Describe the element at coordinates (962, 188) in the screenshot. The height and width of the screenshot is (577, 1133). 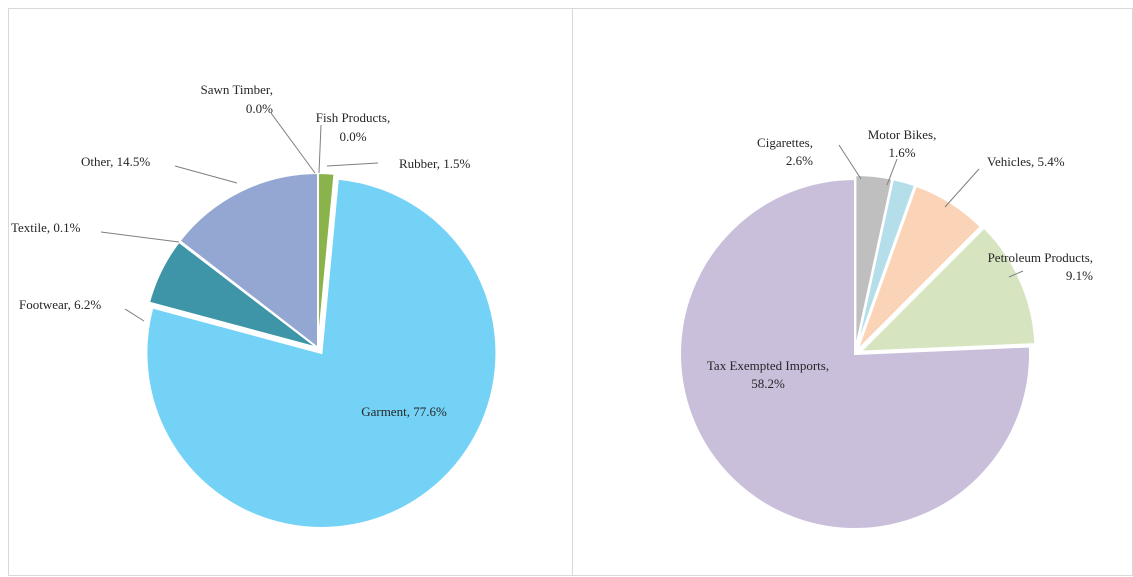
I see `leader-line-vehicles` at that location.